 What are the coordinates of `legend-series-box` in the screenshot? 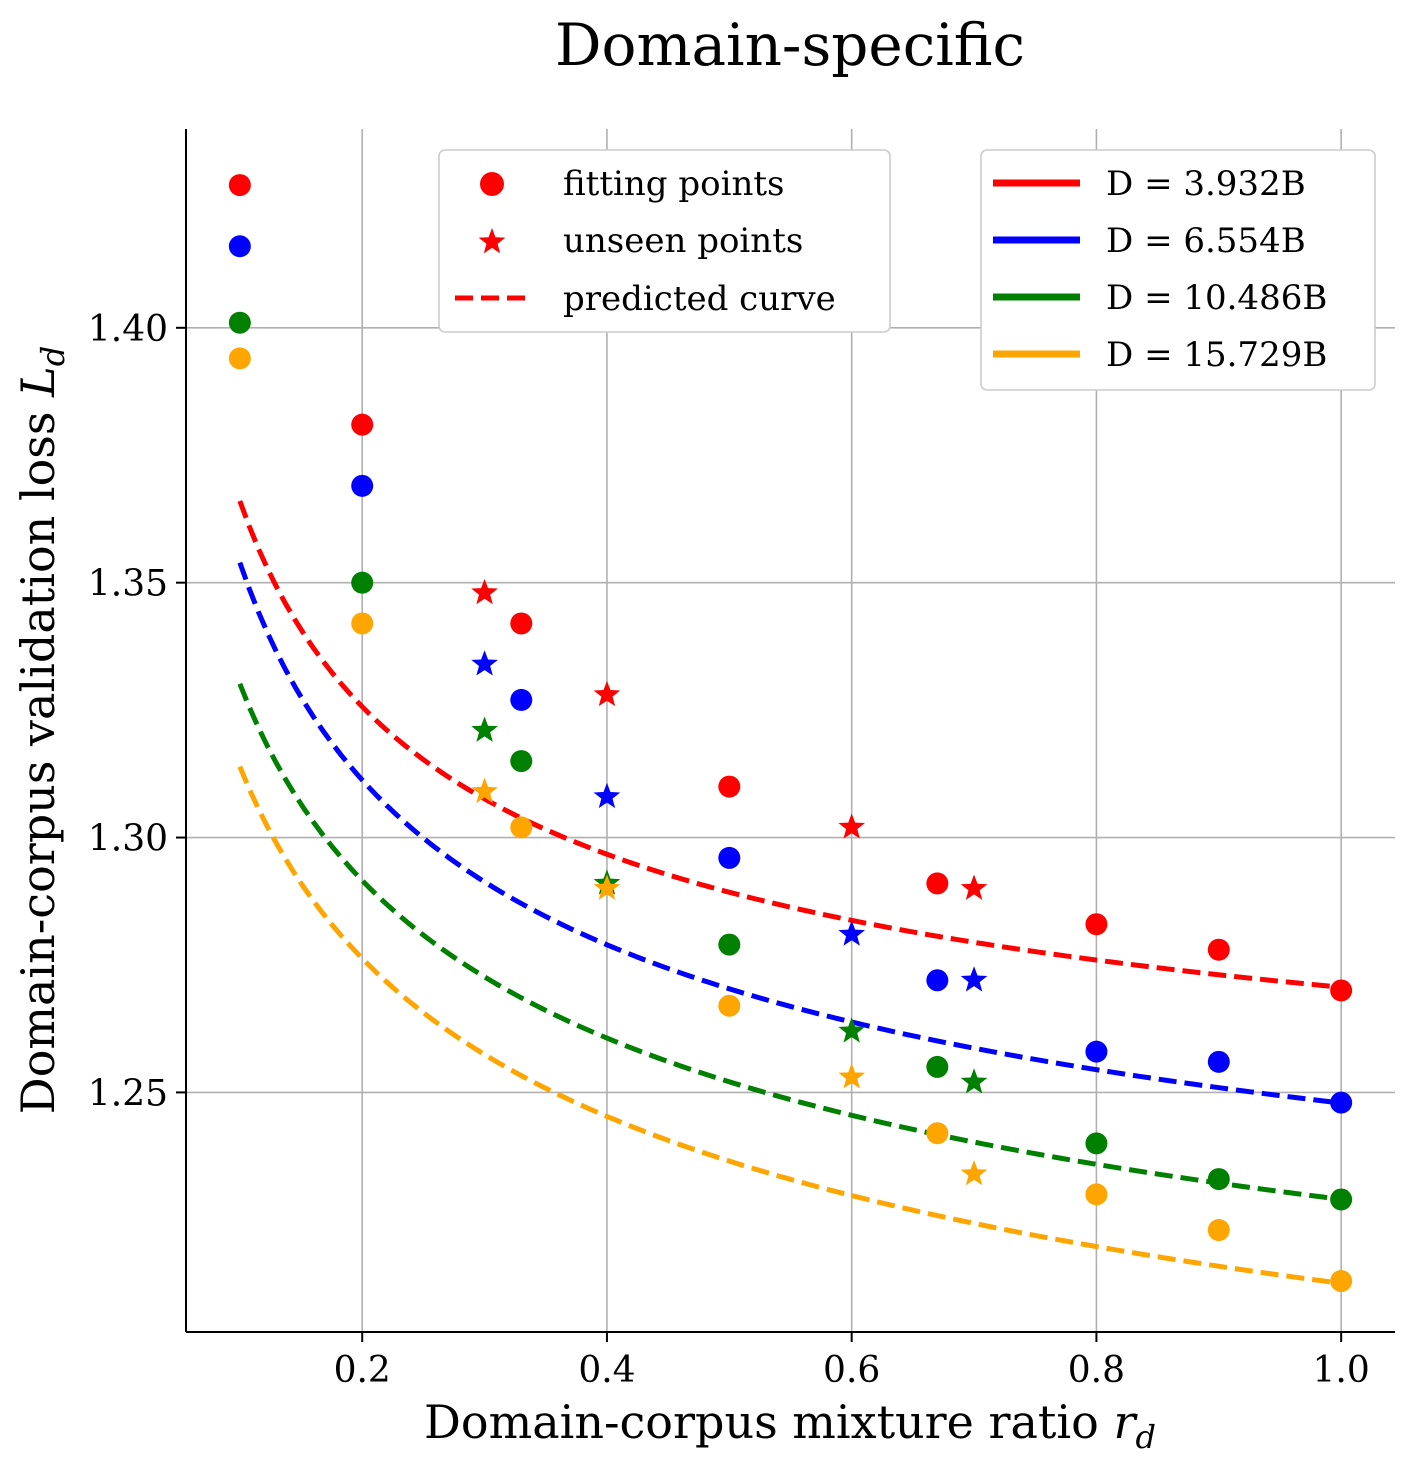 It's located at (1178, 270).